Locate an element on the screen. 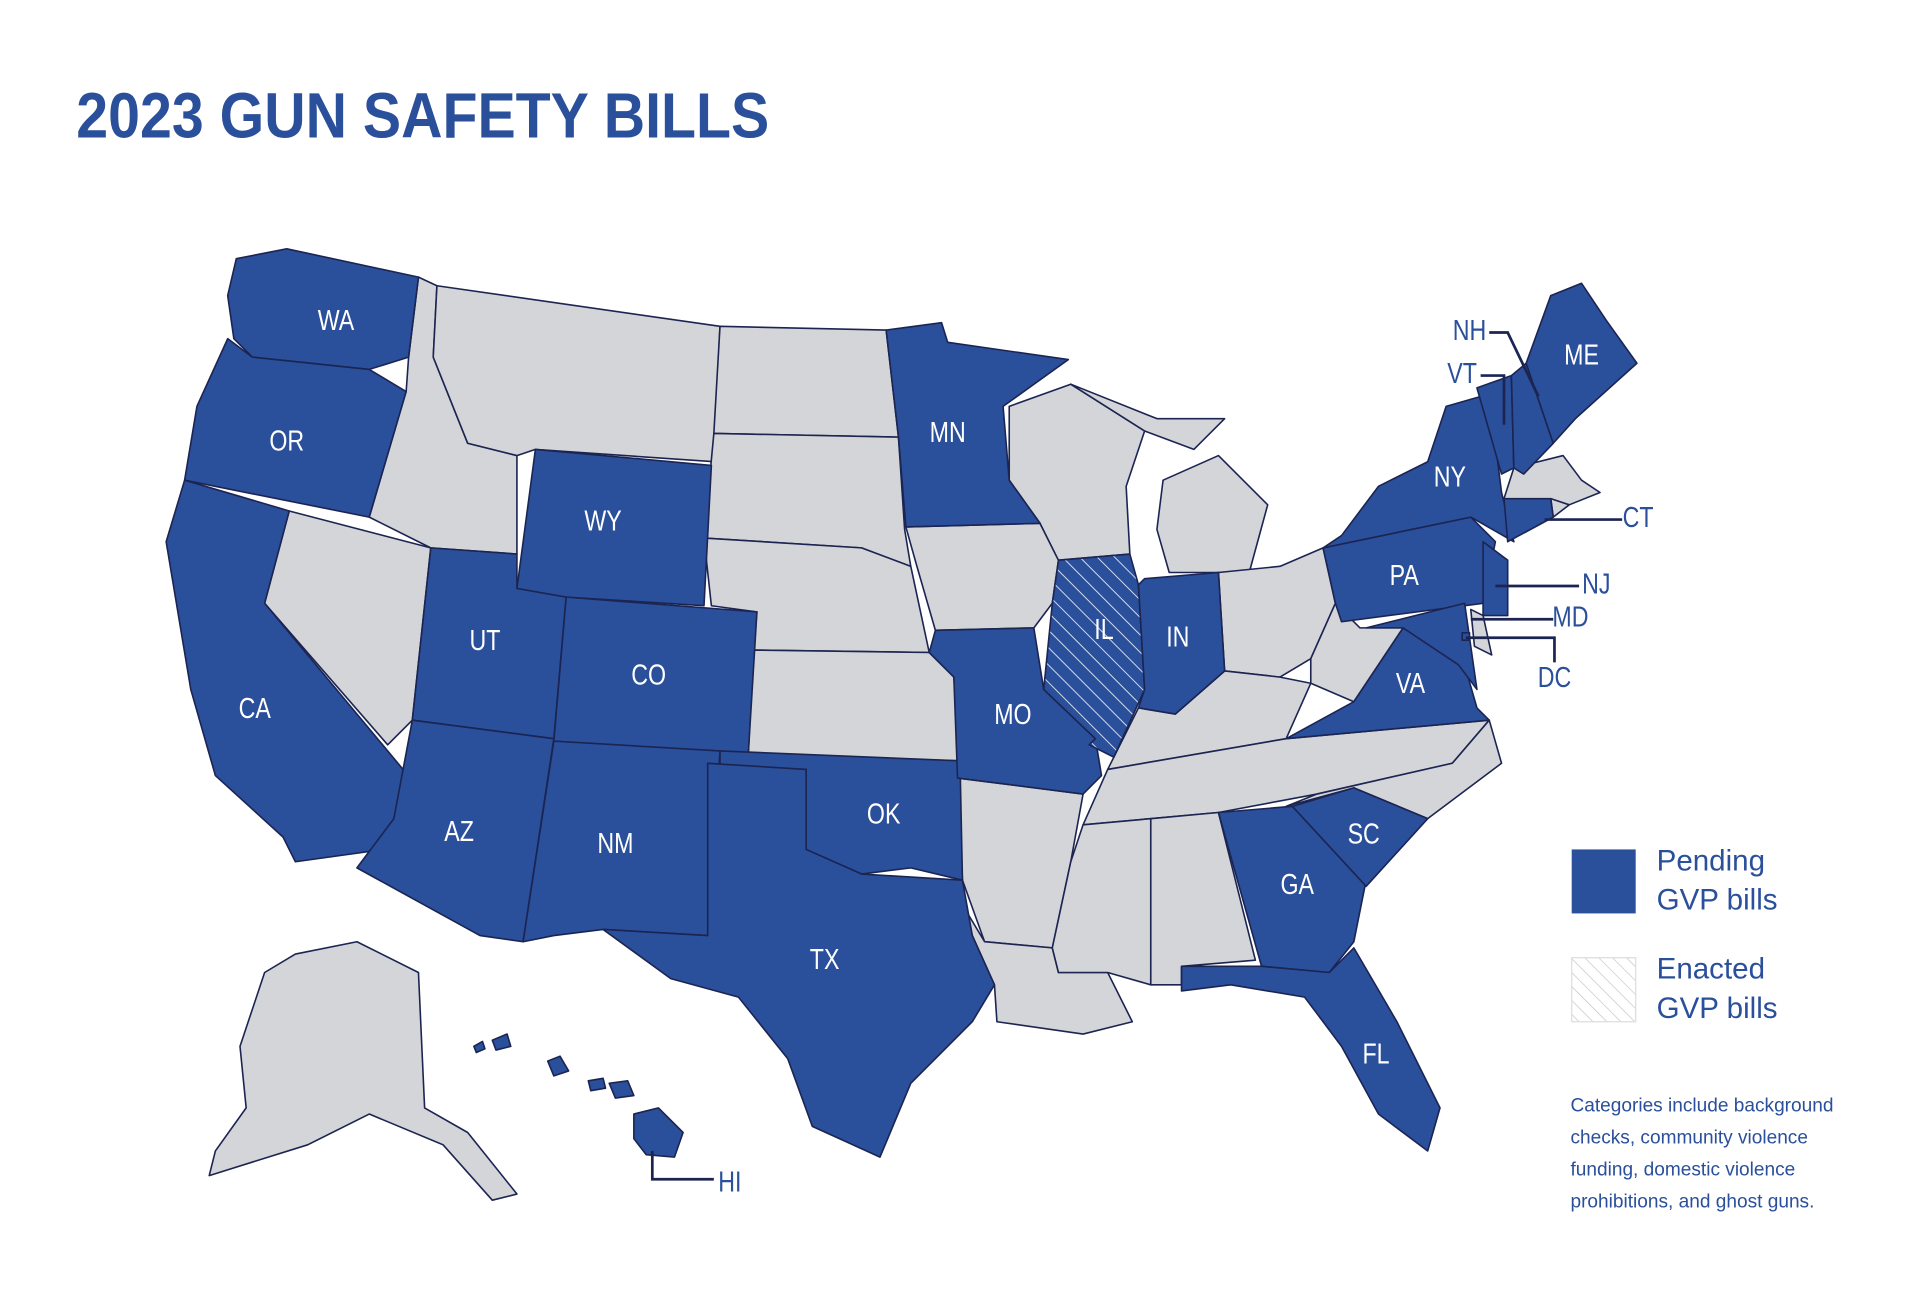 Image resolution: width=1920 pixels, height=1305 pixels. legend-label-box: Pending GVP bills is located at coordinates (1717, 881).